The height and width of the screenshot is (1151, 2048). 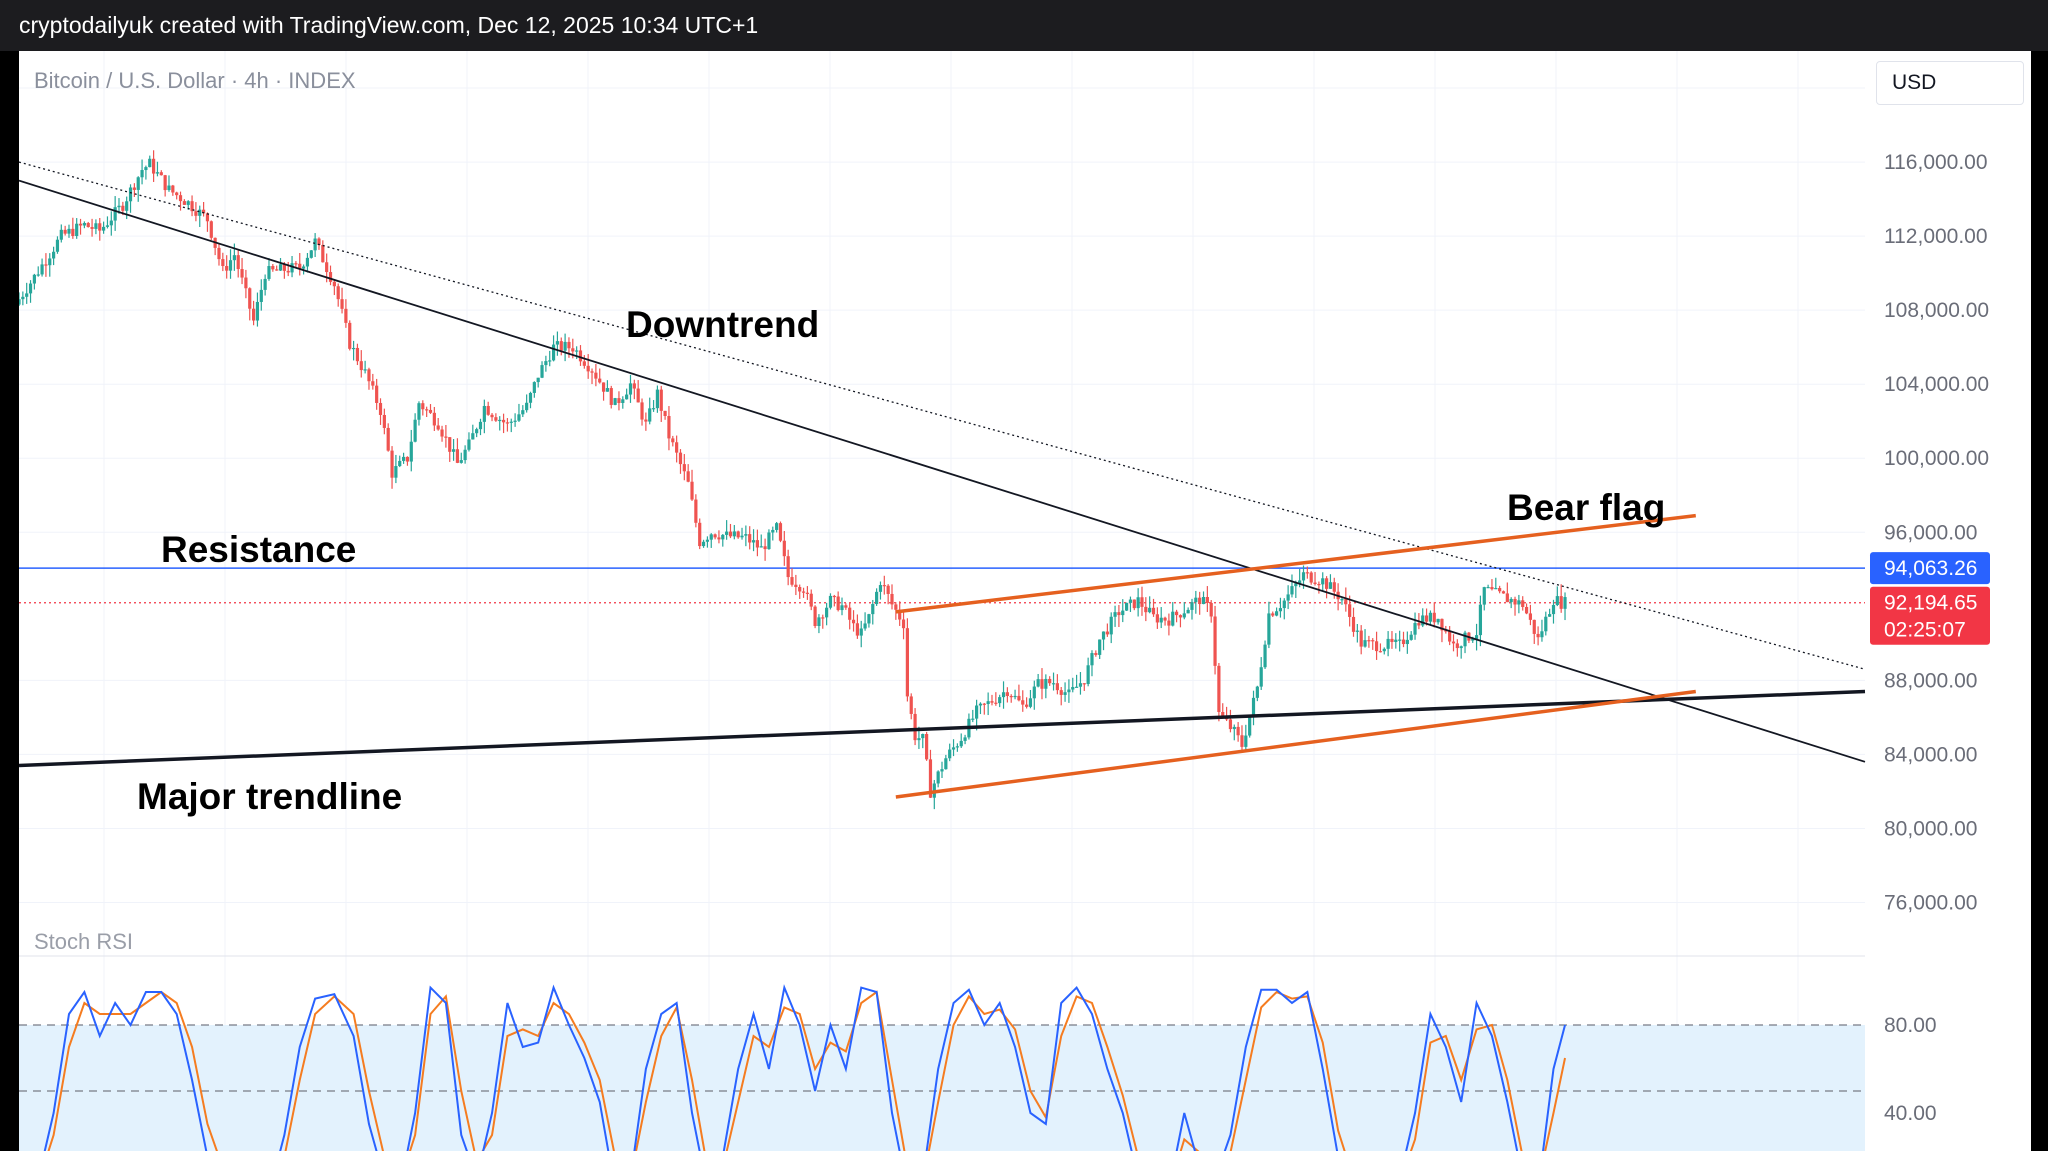 I want to click on stoch-title: Stoch RSI, so click(x=83, y=941).